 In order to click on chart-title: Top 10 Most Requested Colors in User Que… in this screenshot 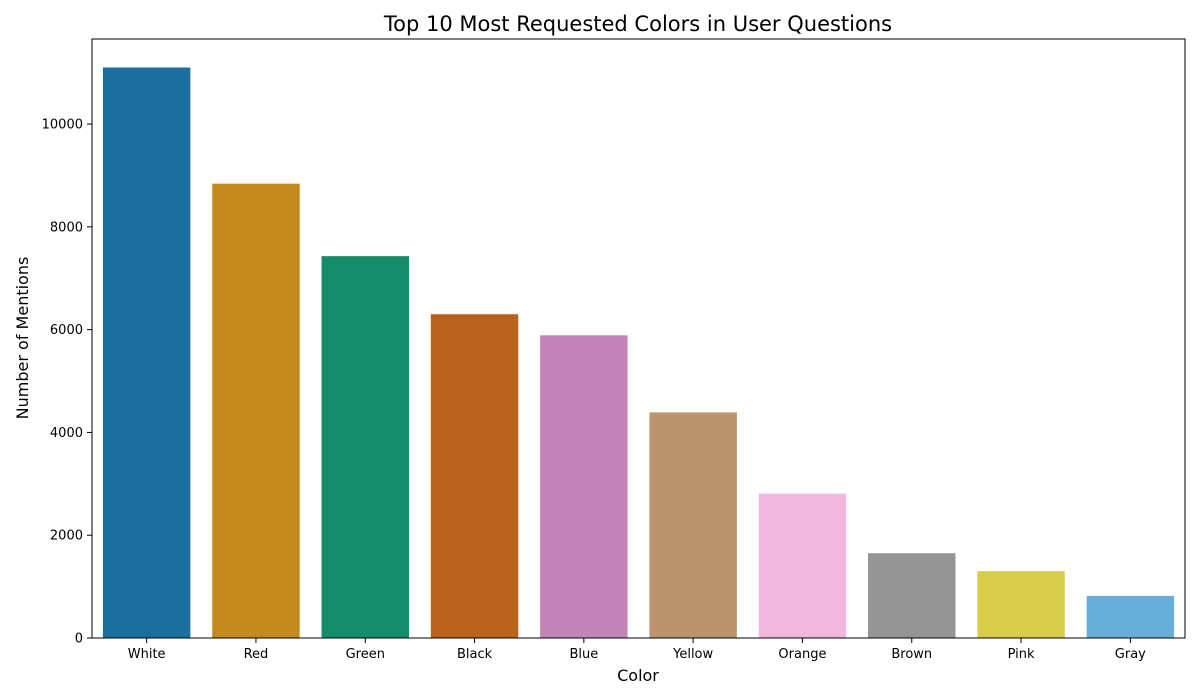, I will do `click(637, 24)`.